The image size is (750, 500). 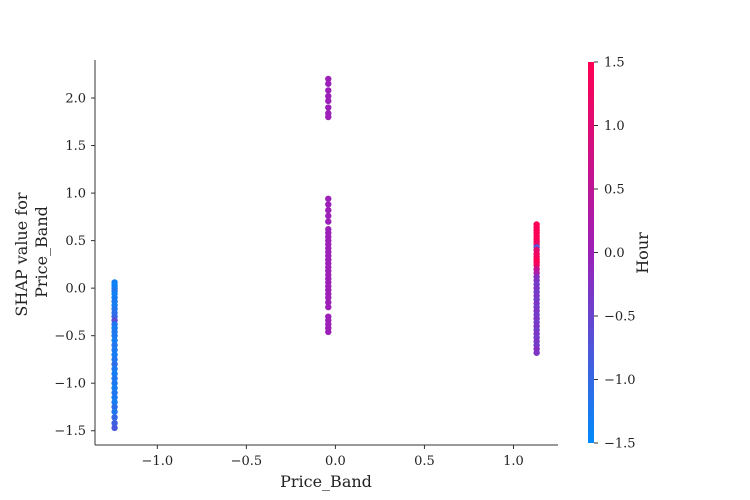 I want to click on y-axis-label: SHAP value for Price_Band, so click(x=31, y=251).